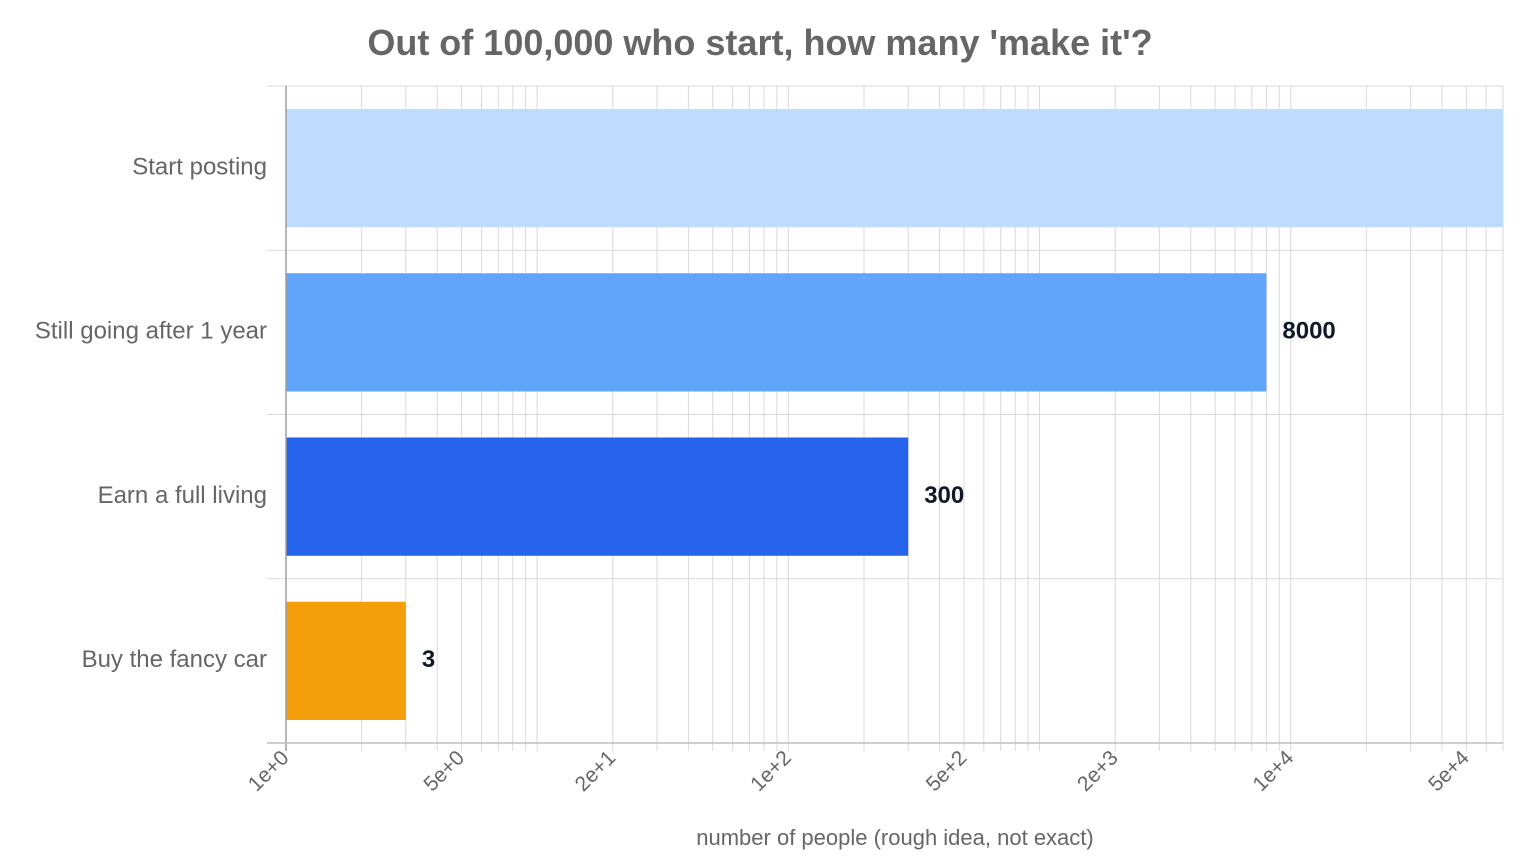 This screenshot has width=1520, height=860. Describe the element at coordinates (174, 659) in the screenshot. I see `category-label: Buy the fancy car` at that location.